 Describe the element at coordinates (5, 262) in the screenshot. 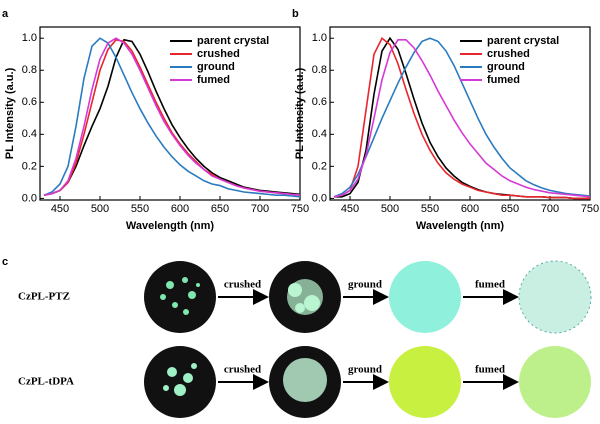

I see `panel-label: c` at that location.